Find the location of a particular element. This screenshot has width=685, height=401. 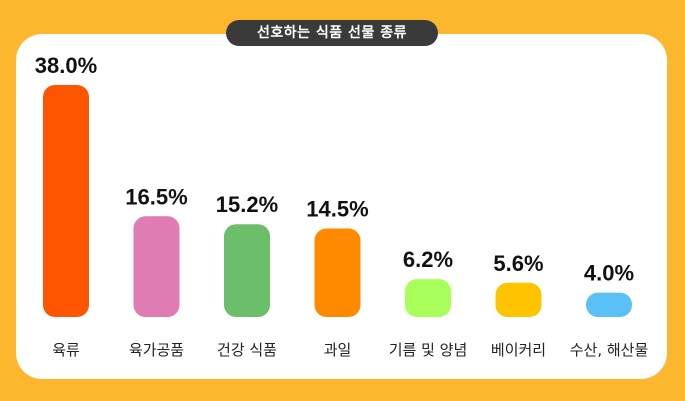

value-label-5: 6.2% is located at coordinates (428, 259).